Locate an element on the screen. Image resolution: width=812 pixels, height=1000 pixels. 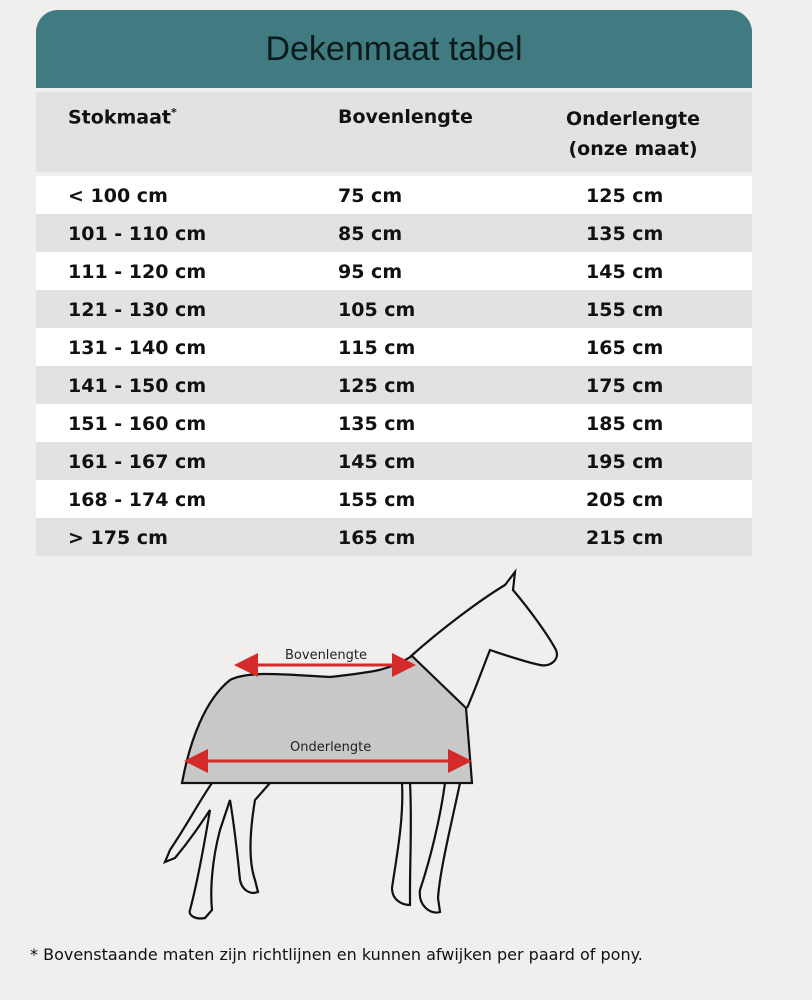
asterisk: * is located at coordinates (173, 112).